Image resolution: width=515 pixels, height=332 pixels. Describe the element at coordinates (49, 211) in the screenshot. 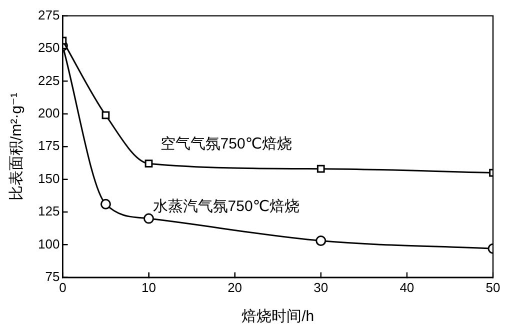

I see `y-tick-label: 125` at that location.